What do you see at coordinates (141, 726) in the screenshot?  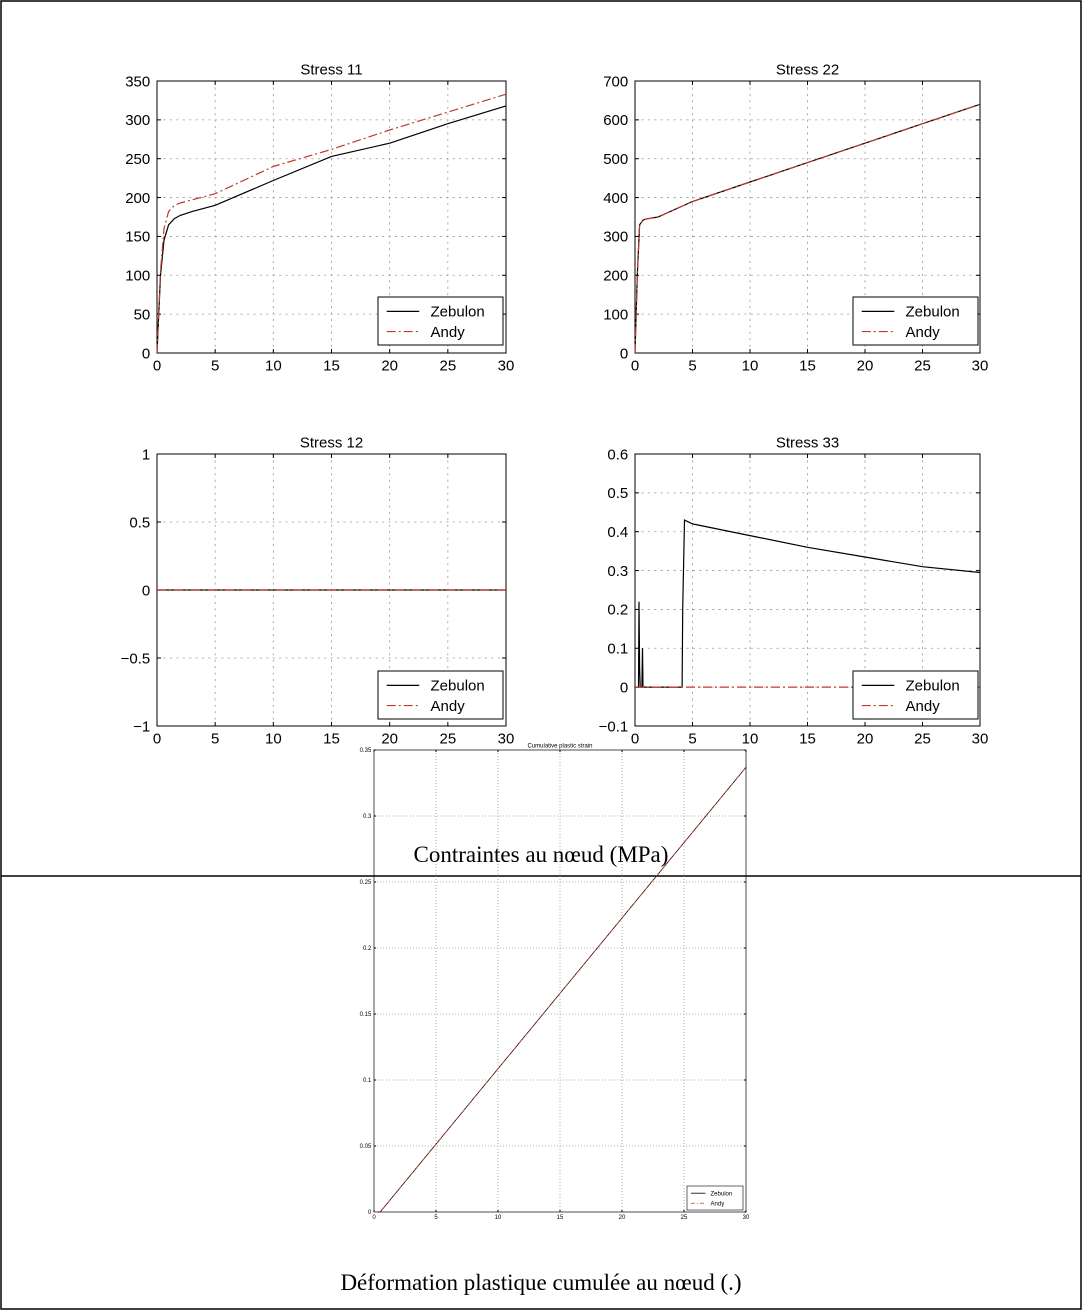 I see `y-tick-label: −1` at bounding box center [141, 726].